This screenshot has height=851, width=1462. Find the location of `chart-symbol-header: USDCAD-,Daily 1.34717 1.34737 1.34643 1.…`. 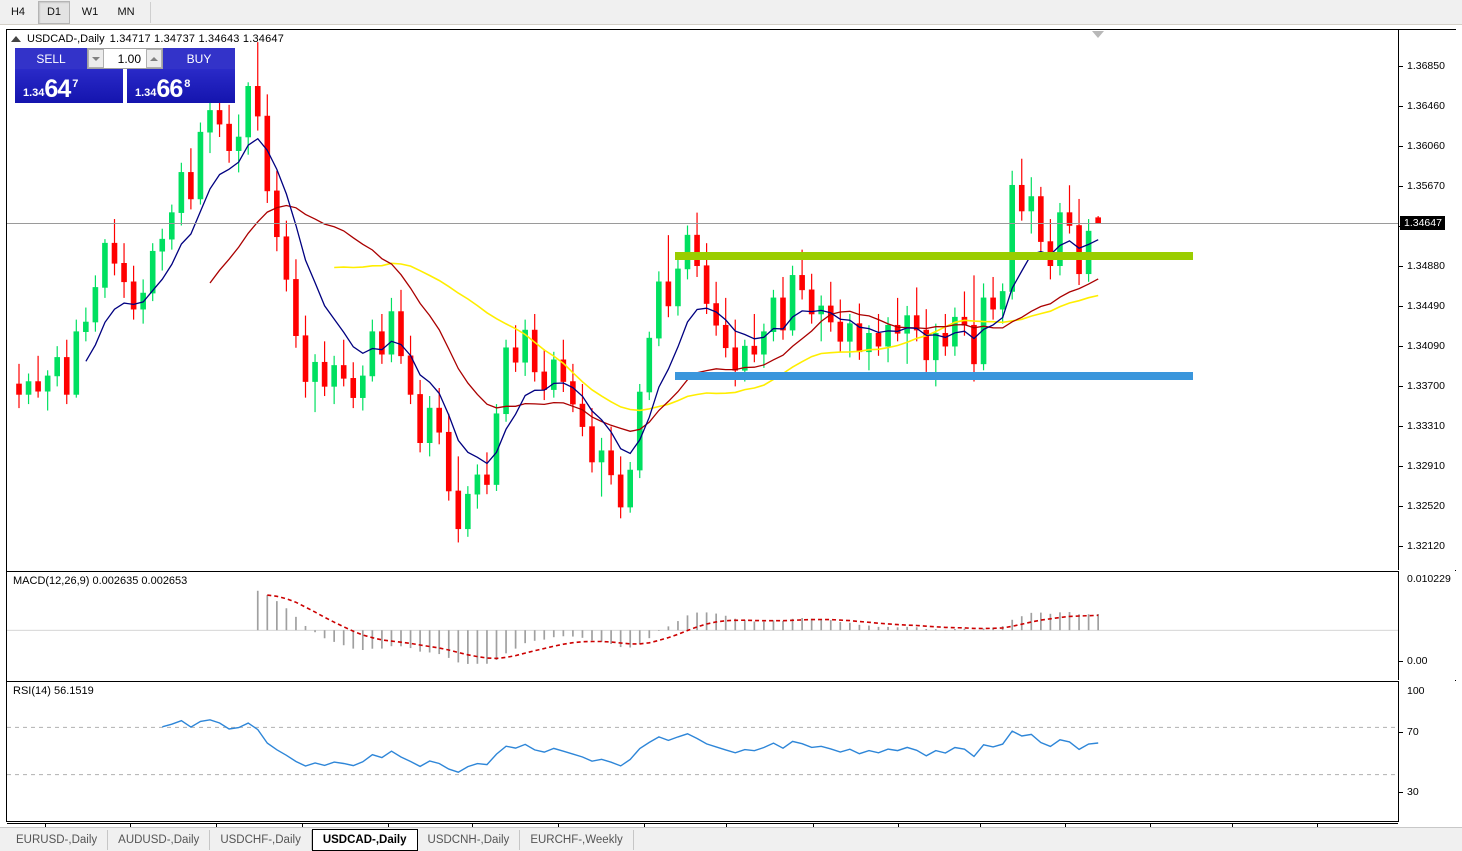

chart-symbol-header: USDCAD-,Daily 1.34717 1.34737 1.34643 1.… is located at coordinates (147, 39).